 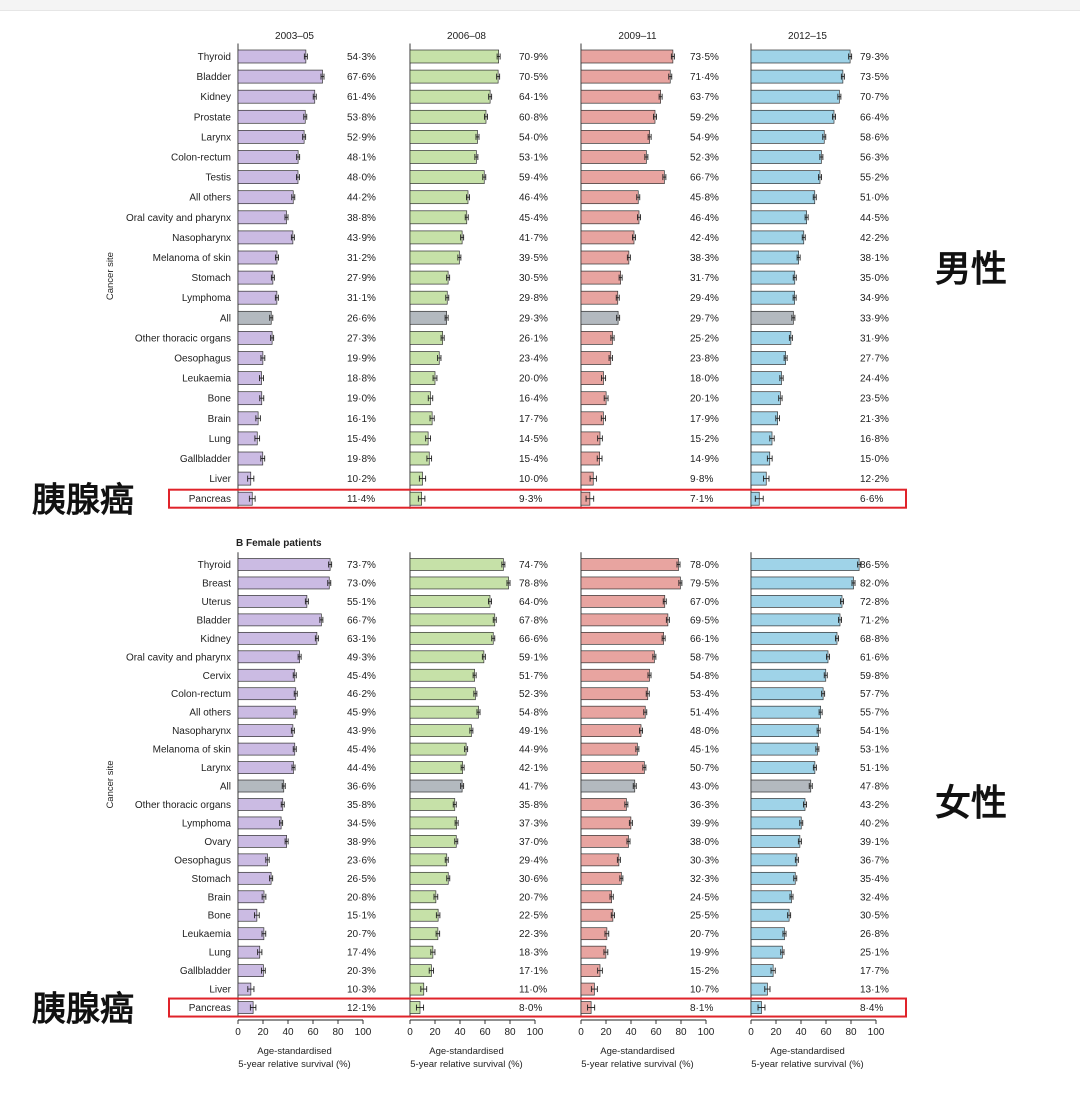 What do you see at coordinates (704, 399) in the screenshot?
I see `value-label: 20·1%` at bounding box center [704, 399].